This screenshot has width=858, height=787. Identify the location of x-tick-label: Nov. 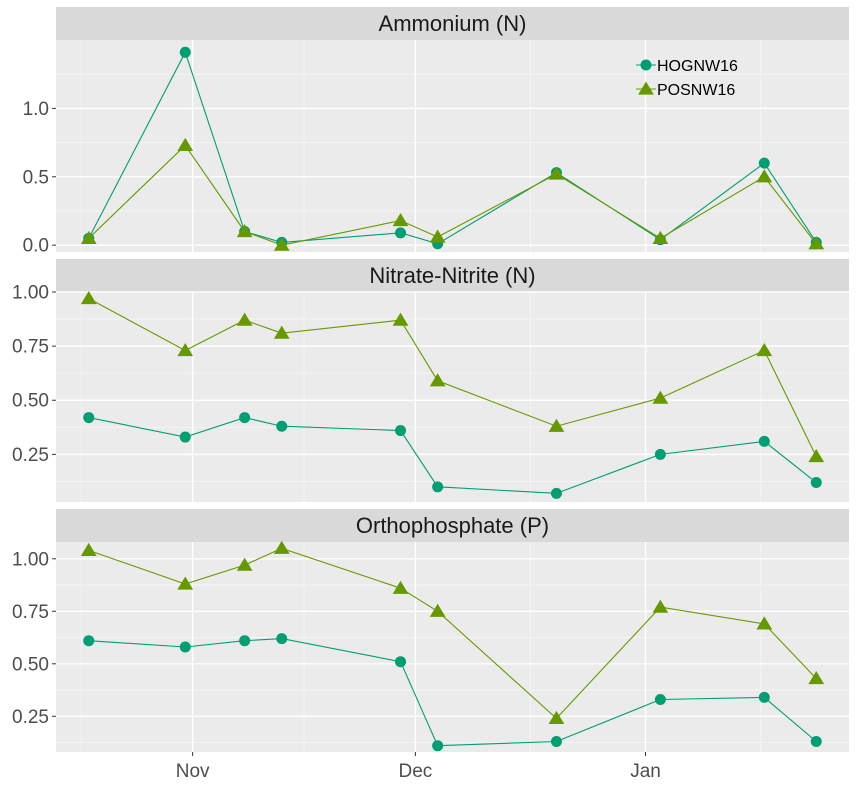
(193, 771).